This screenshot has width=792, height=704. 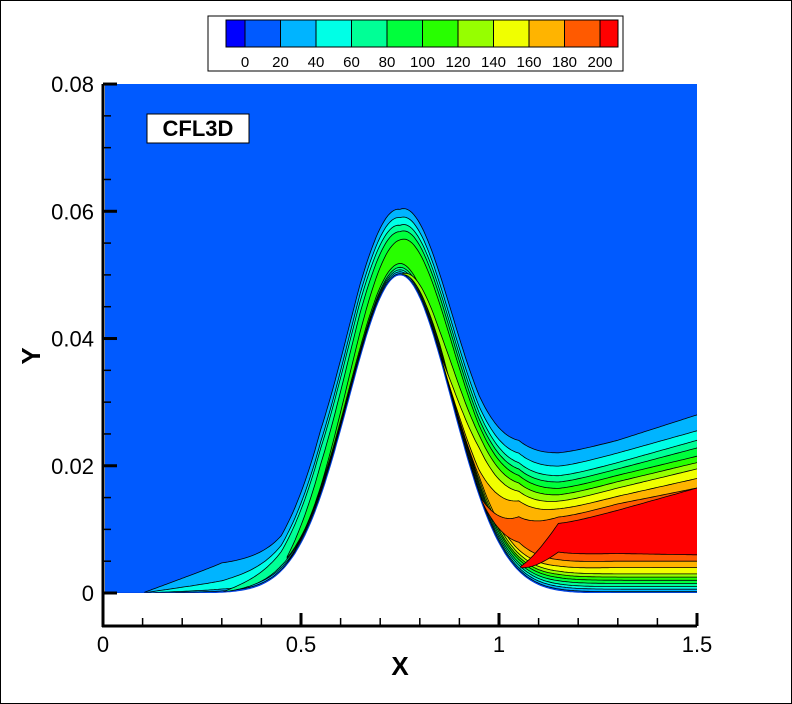 What do you see at coordinates (528, 62) in the screenshot?
I see `legend-label: 160` at bounding box center [528, 62].